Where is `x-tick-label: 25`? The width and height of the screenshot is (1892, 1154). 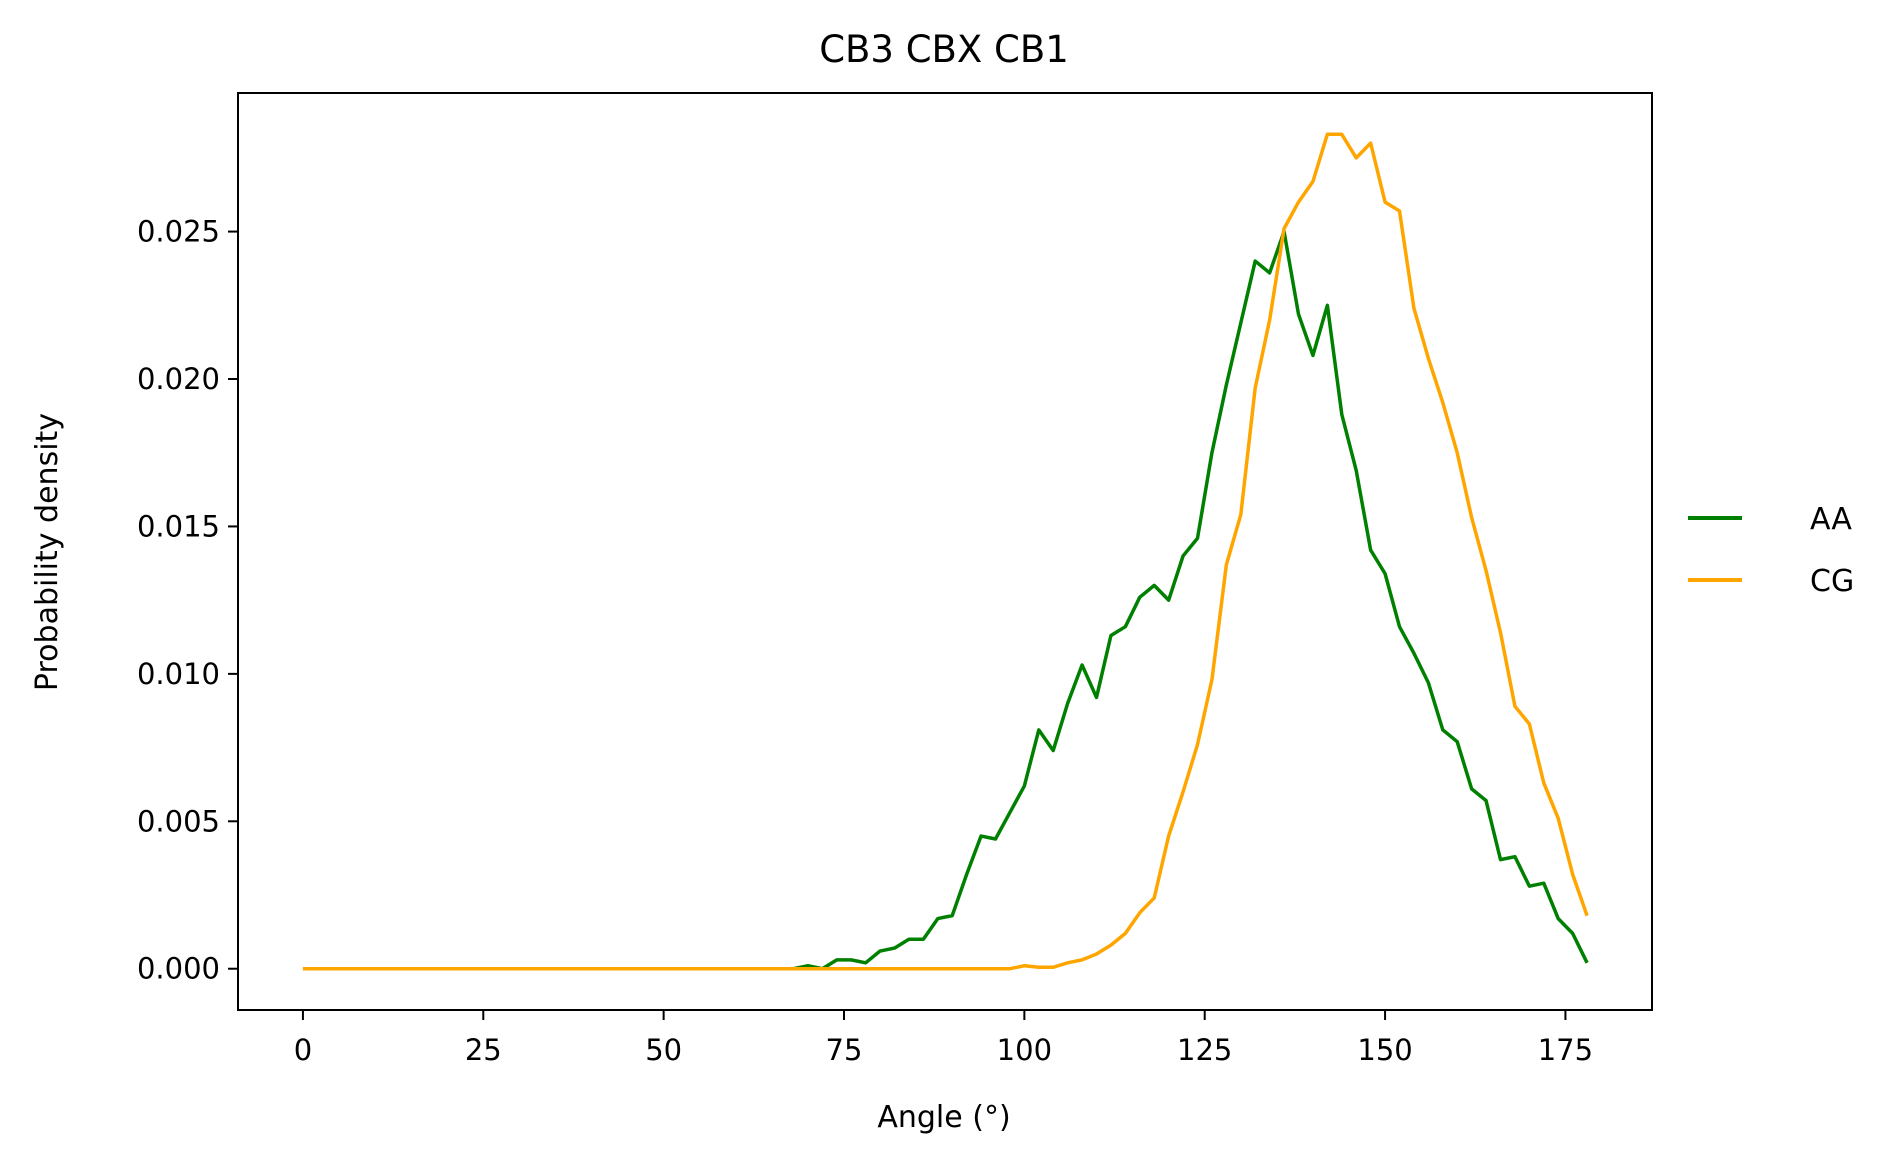 x-tick-label: 25 is located at coordinates (483, 1050).